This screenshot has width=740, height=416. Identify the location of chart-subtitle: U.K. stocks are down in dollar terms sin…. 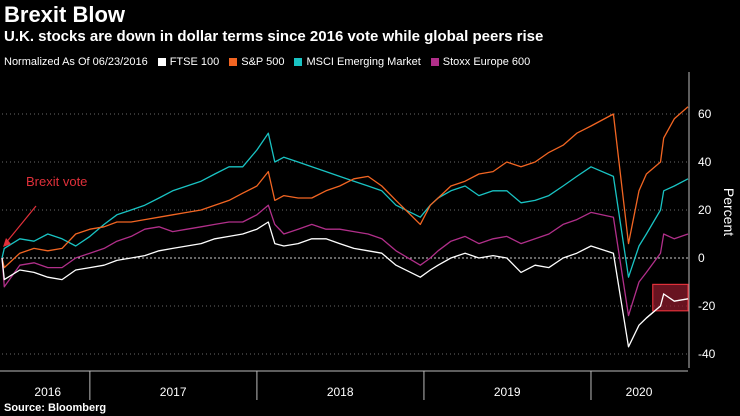
(274, 36).